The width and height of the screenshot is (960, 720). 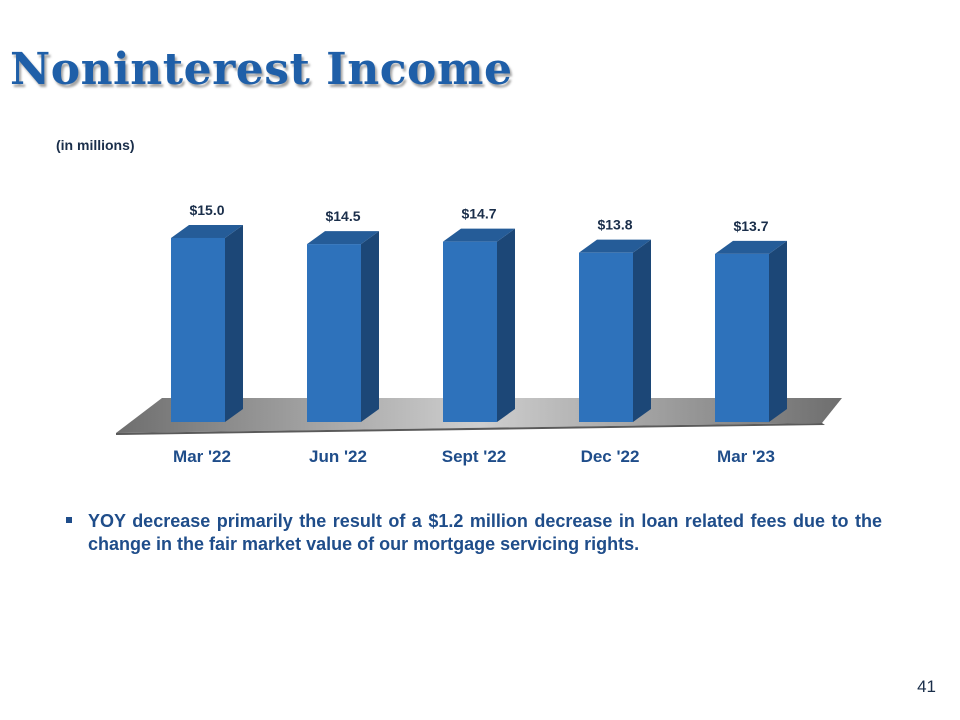 I want to click on page-title: Noninterest Income, so click(x=261, y=69).